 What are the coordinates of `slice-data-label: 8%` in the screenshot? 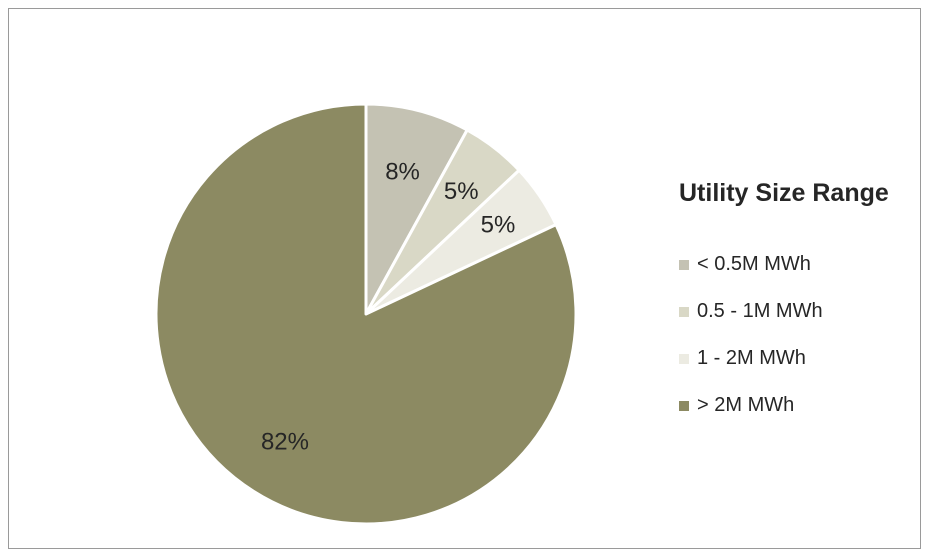 It's located at (402, 172).